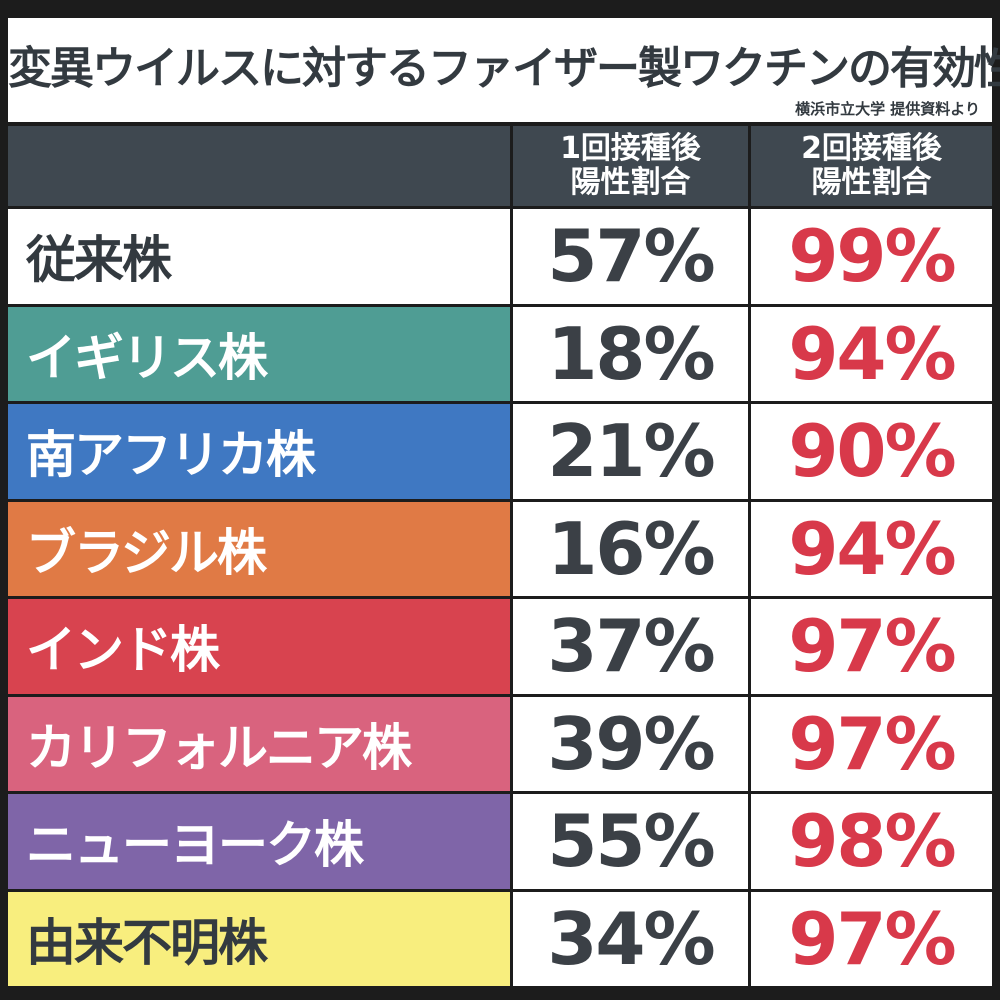  Describe the element at coordinates (871, 256) in the screenshot. I see `second-dose-value: 99%` at that location.